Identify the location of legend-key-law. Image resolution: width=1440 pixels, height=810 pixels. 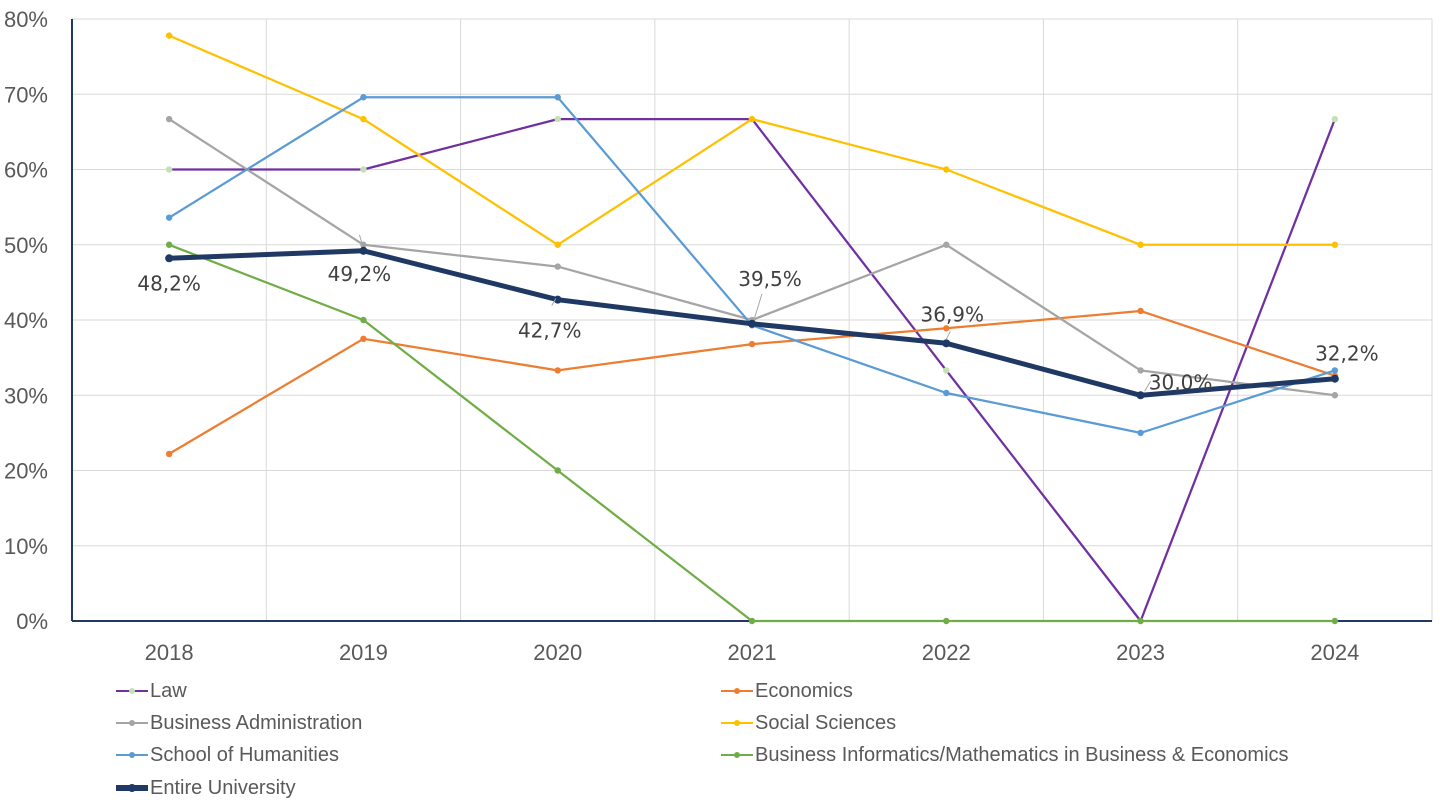
(133, 691).